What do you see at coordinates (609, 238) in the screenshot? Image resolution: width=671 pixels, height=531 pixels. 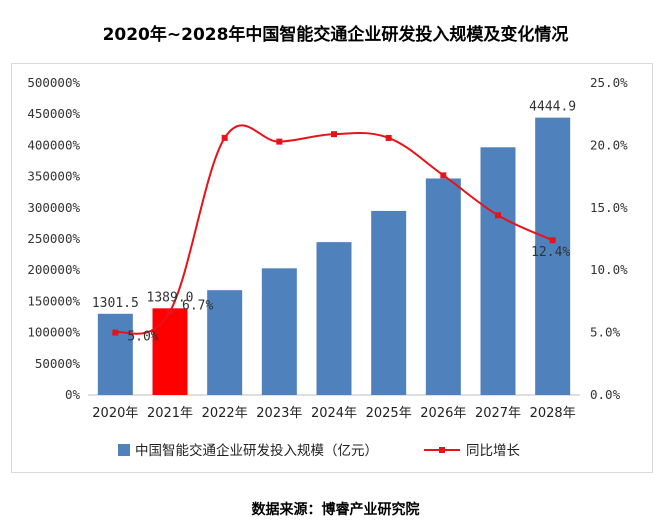 I see `right-axis-ticks: 0.0% 5.0% 10.0% 15.0% 20.0% 25.0%` at bounding box center [609, 238].